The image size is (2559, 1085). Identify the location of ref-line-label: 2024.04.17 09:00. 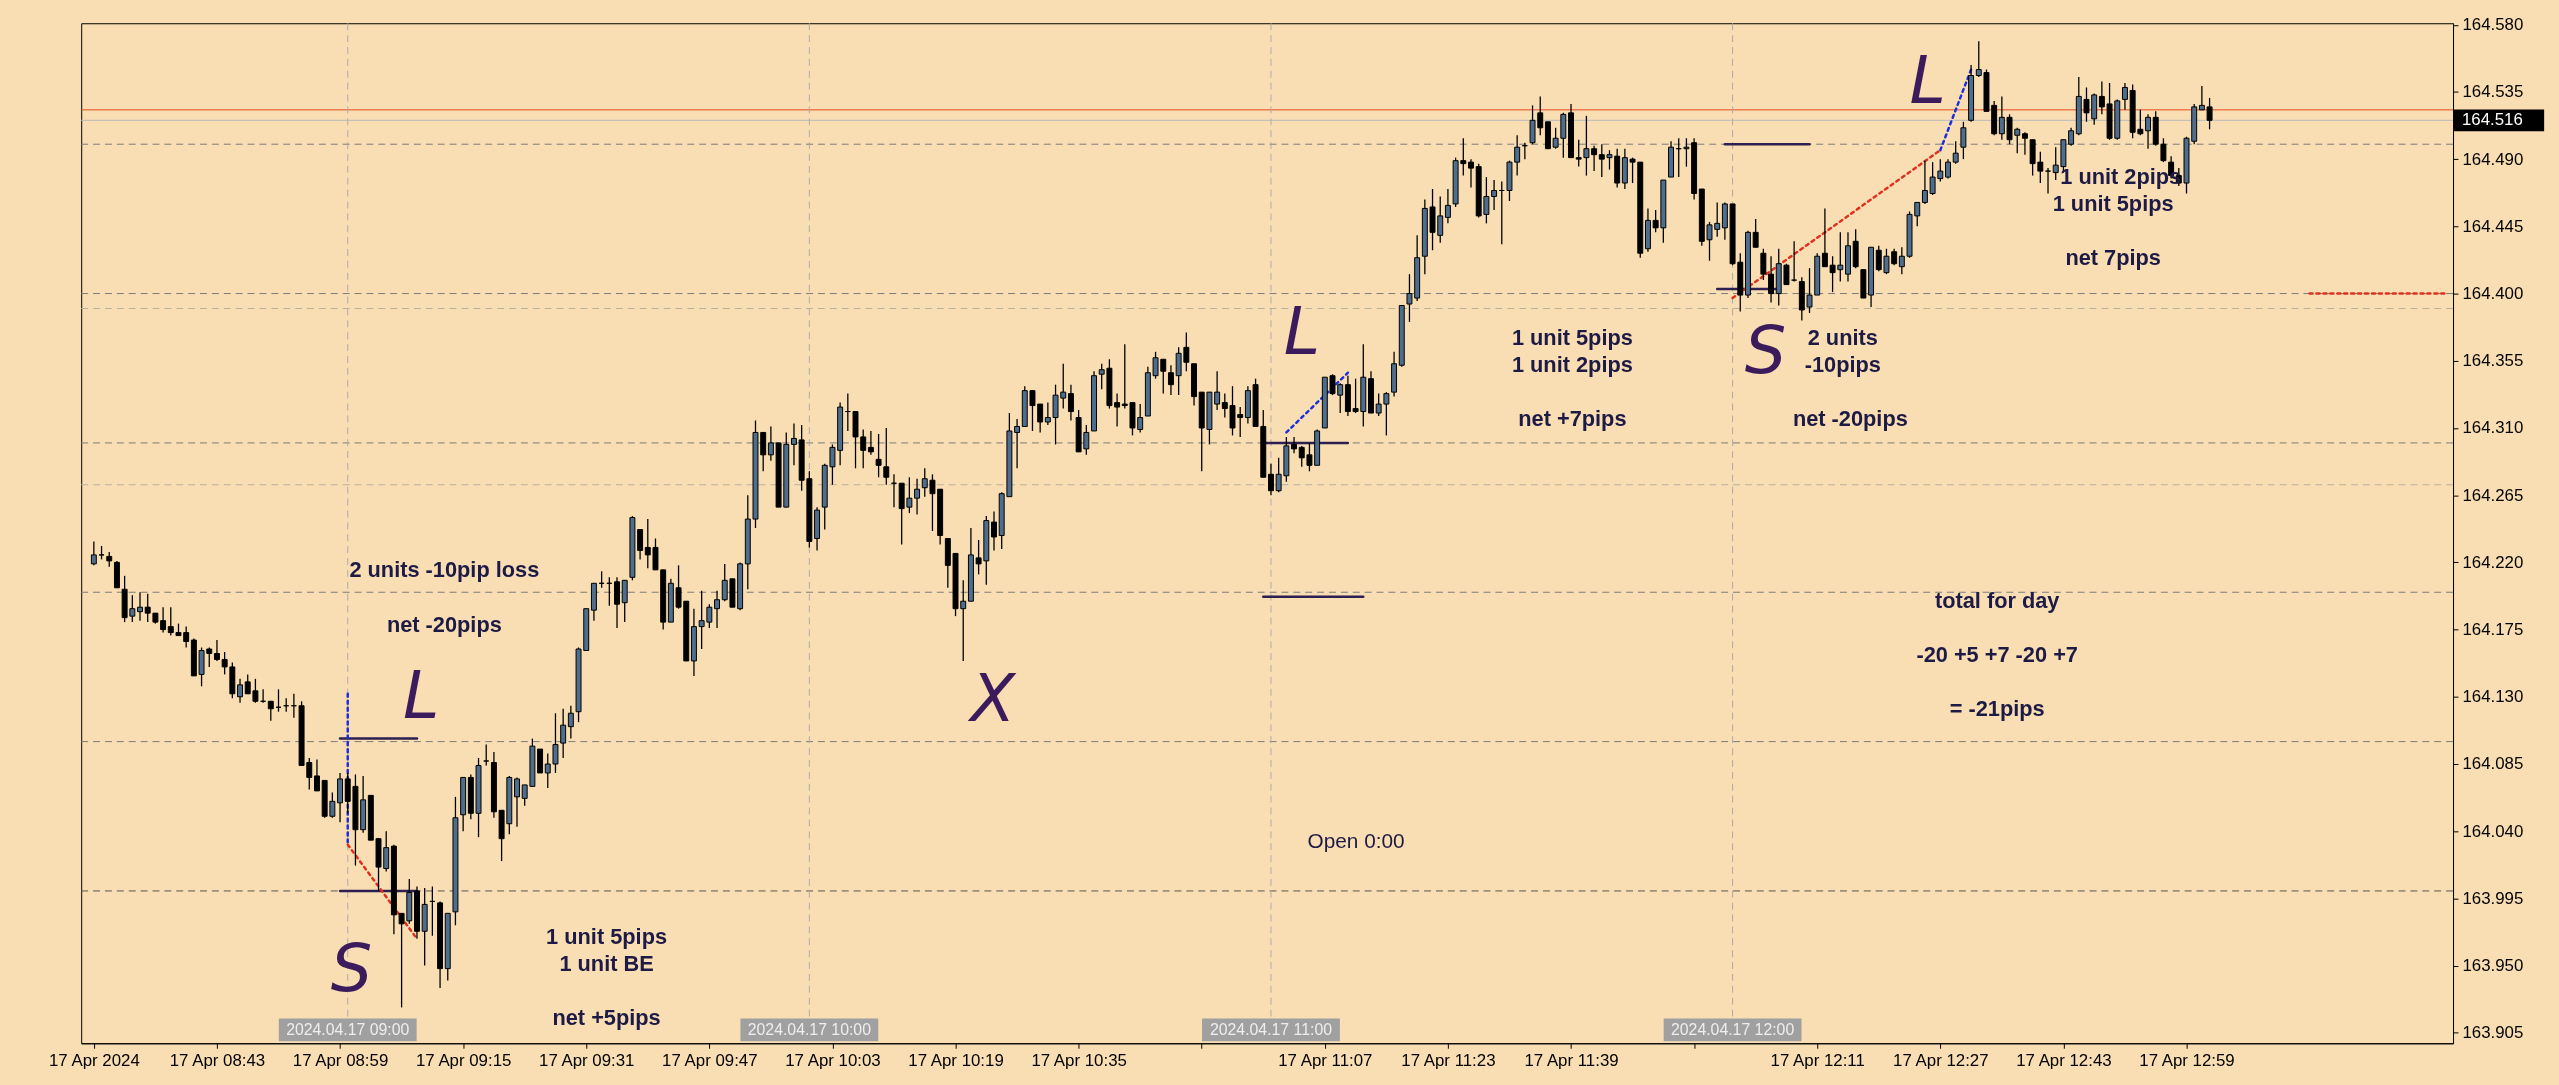
(348, 1029).